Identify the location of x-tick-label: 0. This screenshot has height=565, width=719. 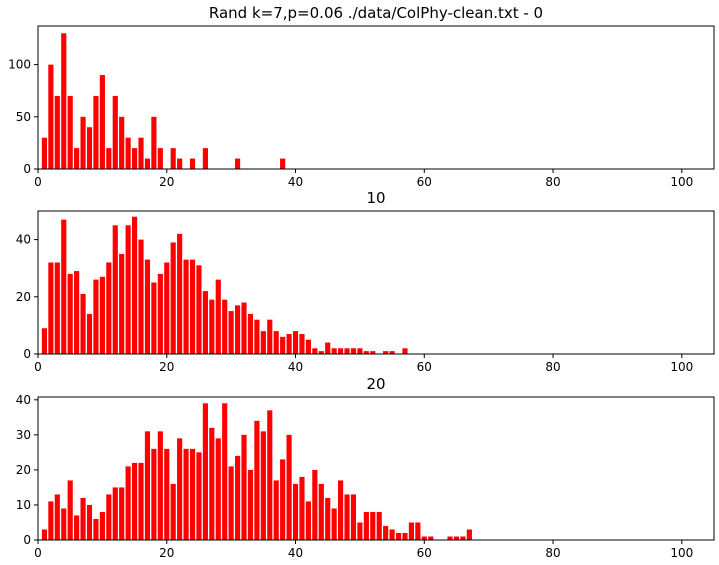
(38, 182).